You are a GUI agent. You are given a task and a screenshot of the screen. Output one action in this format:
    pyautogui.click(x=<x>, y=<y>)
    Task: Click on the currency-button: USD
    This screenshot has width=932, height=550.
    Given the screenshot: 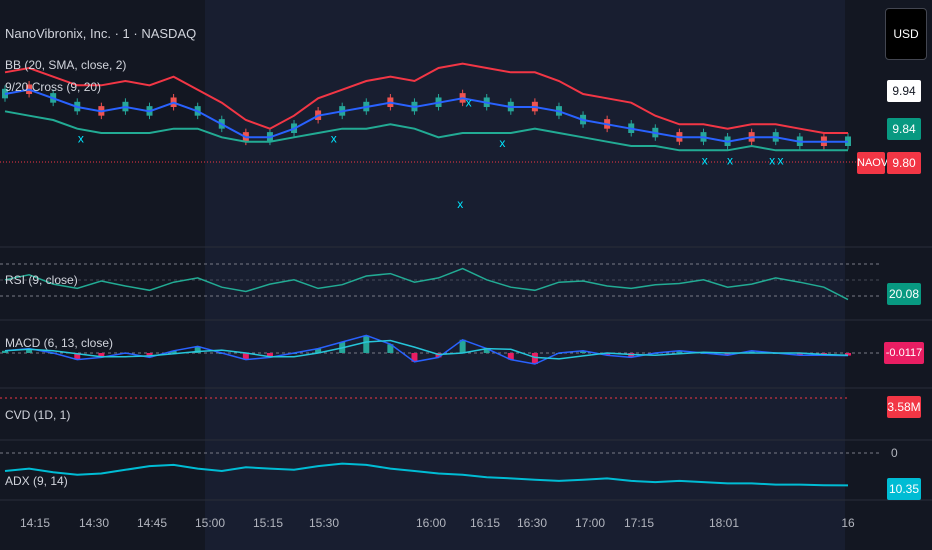 What is the action you would take?
    pyautogui.click(x=906, y=34)
    